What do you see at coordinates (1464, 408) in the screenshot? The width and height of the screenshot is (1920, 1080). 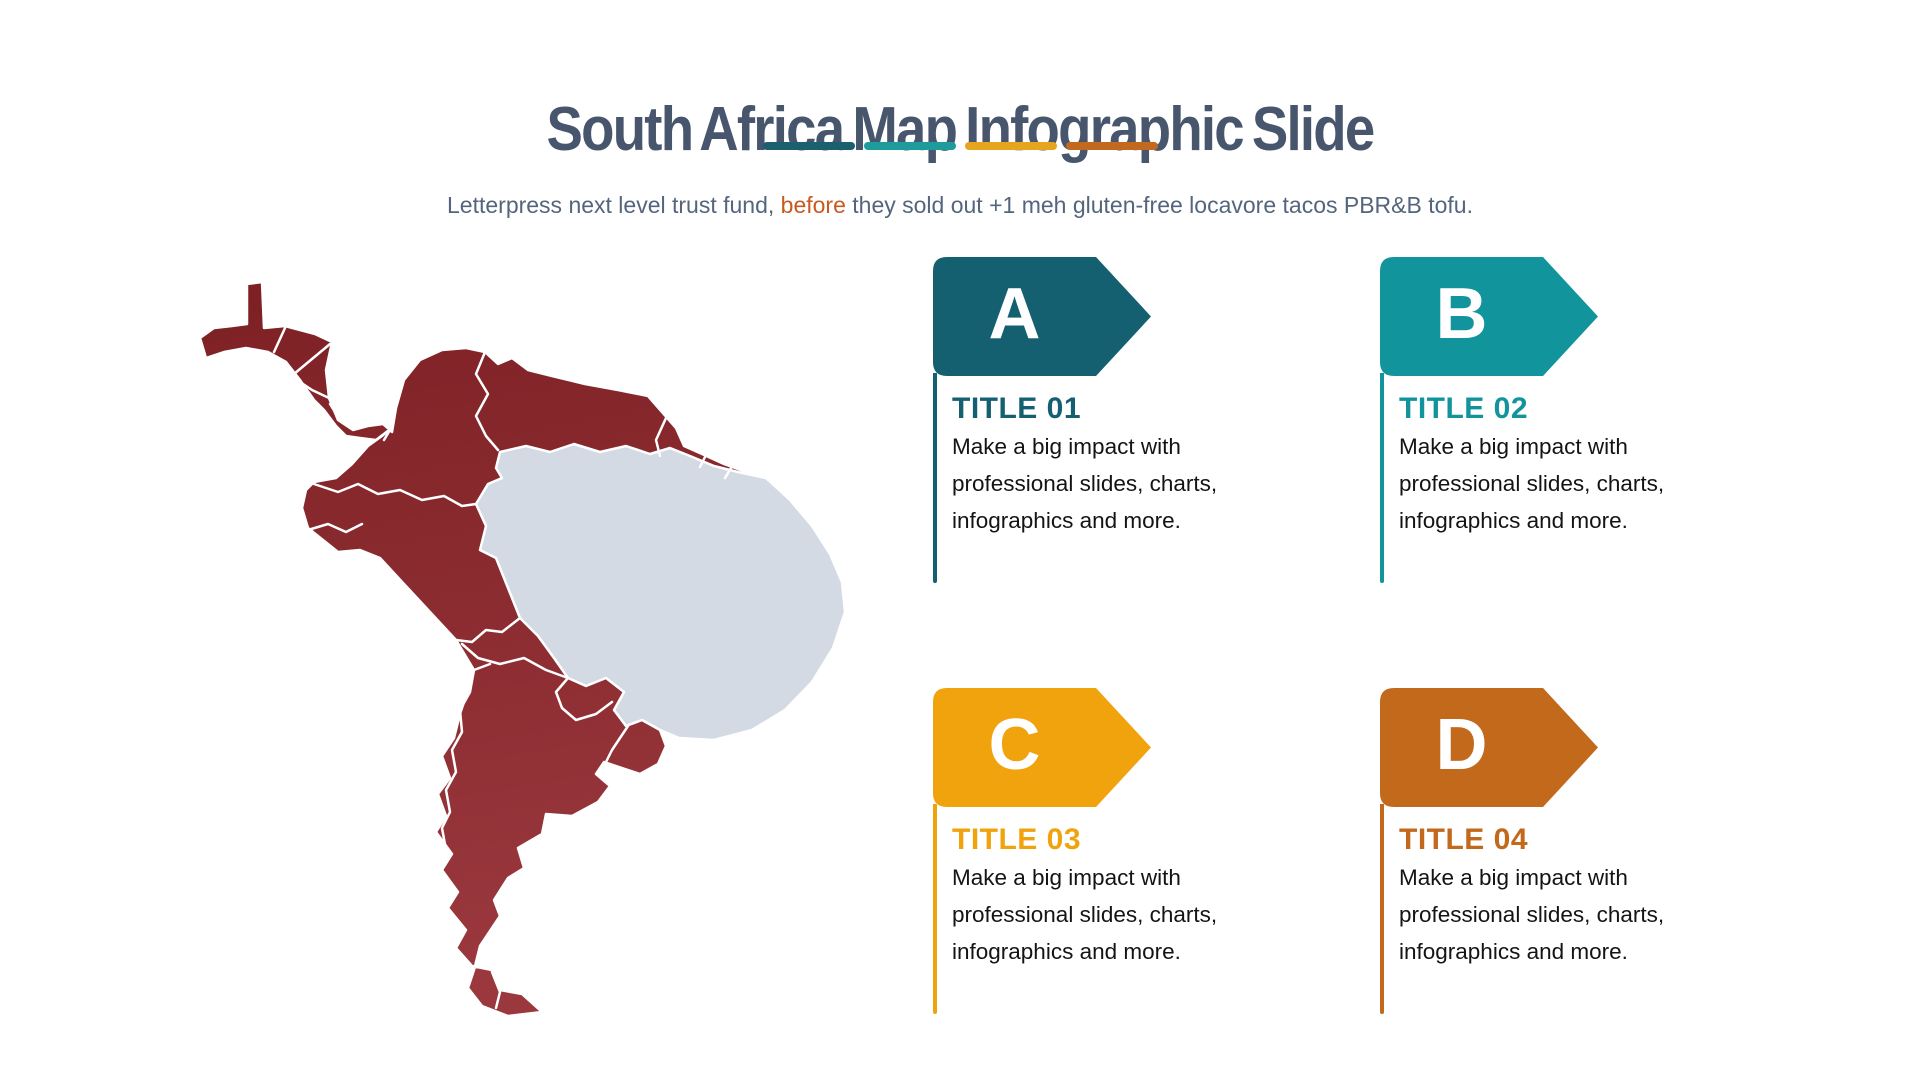 I see `section-b-title: TITLE 02` at bounding box center [1464, 408].